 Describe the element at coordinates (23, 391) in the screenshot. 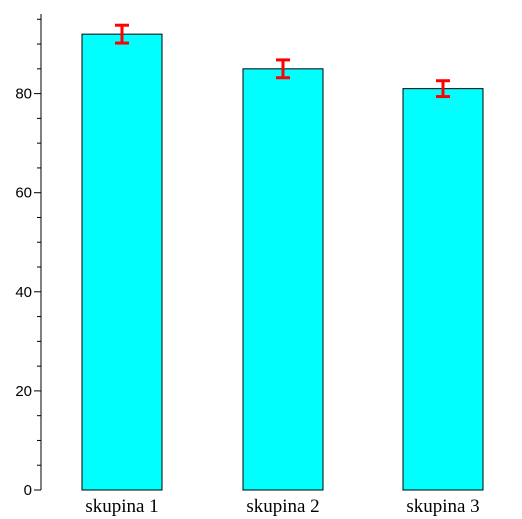

I see `y-tick-label: 20` at that location.